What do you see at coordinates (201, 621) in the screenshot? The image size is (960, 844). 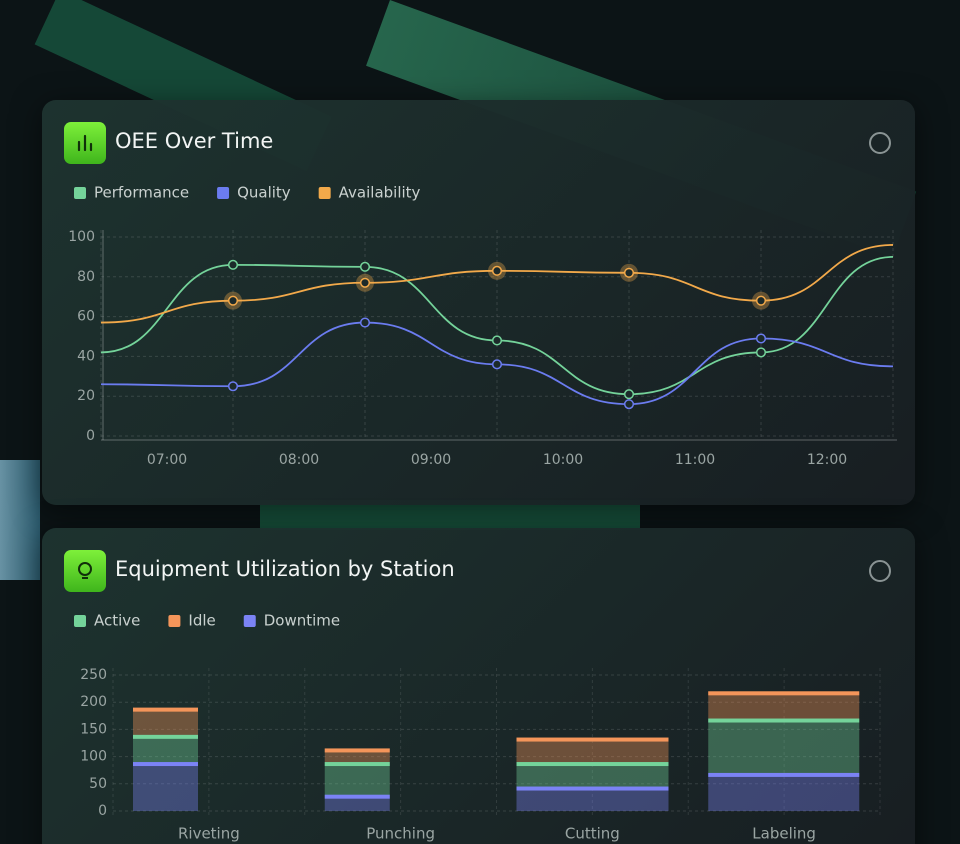 I see `legend-label: Idle` at bounding box center [201, 621].